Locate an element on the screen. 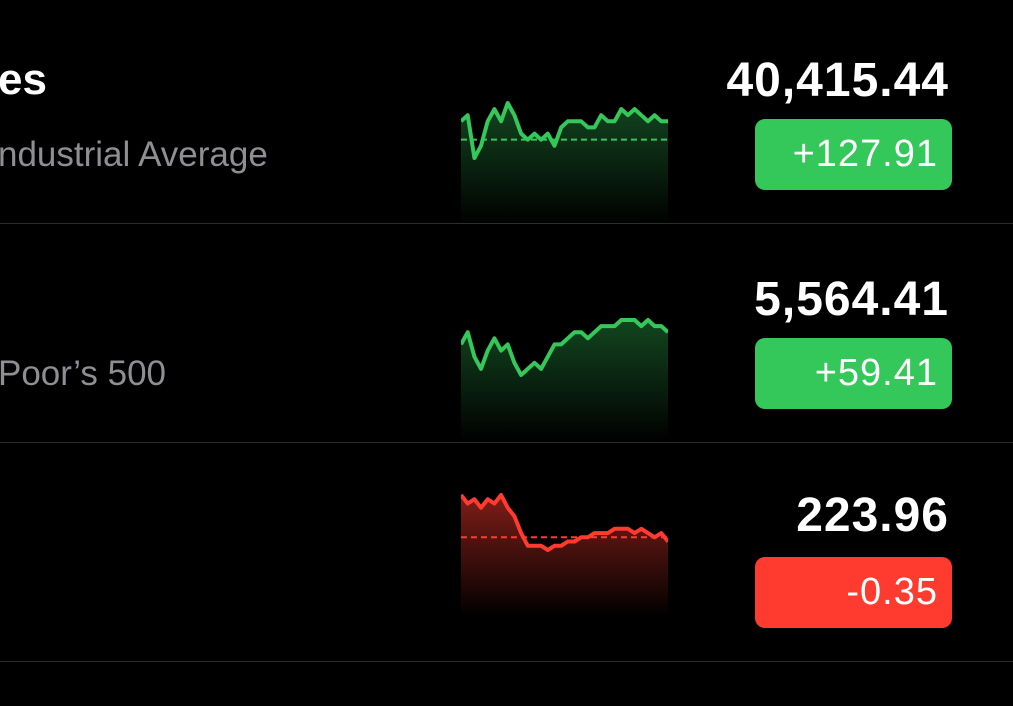 The width and height of the screenshot is (1013, 706). stock-symbol: es is located at coordinates (23, 79).